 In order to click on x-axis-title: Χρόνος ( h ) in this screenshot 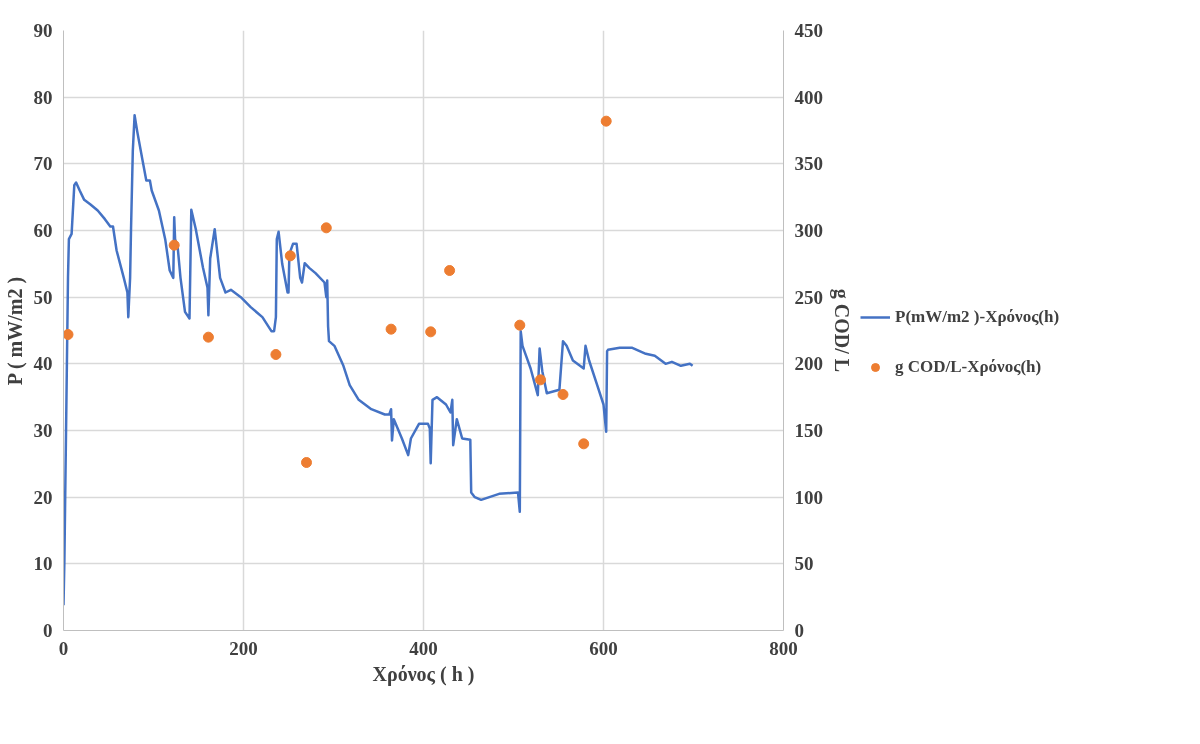, I will do `click(423, 674)`.